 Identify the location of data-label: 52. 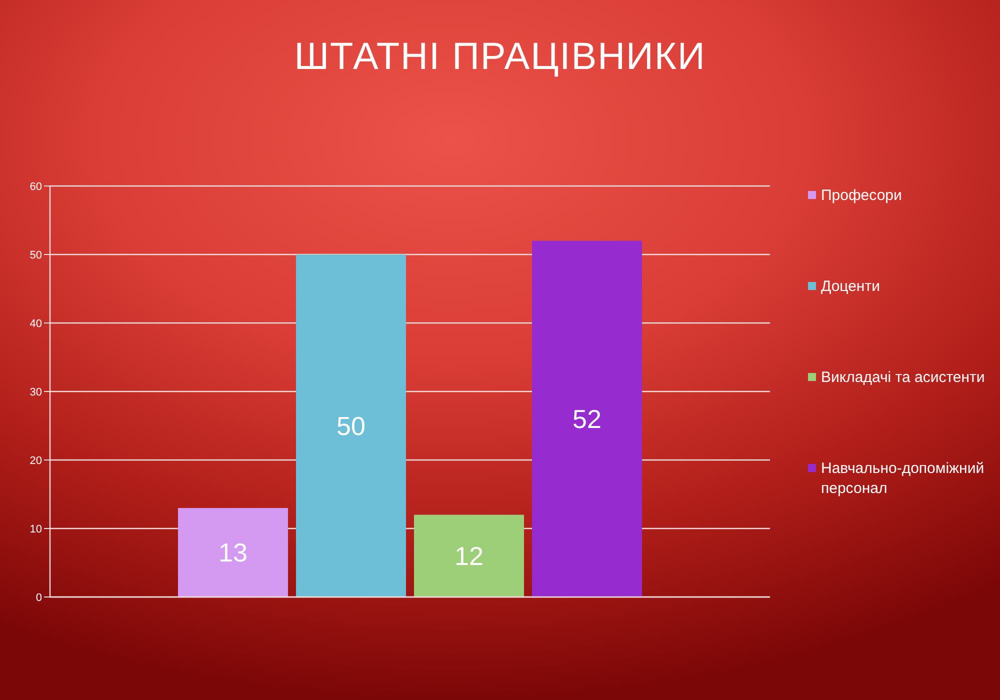
(587, 419).